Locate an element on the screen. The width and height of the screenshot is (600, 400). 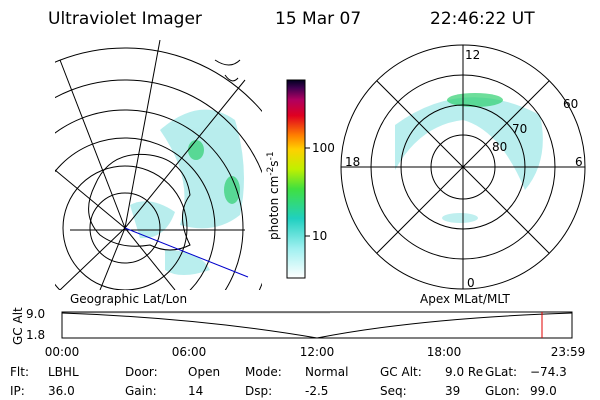
orbit-xtick: 23:59 is located at coordinates (568, 352).